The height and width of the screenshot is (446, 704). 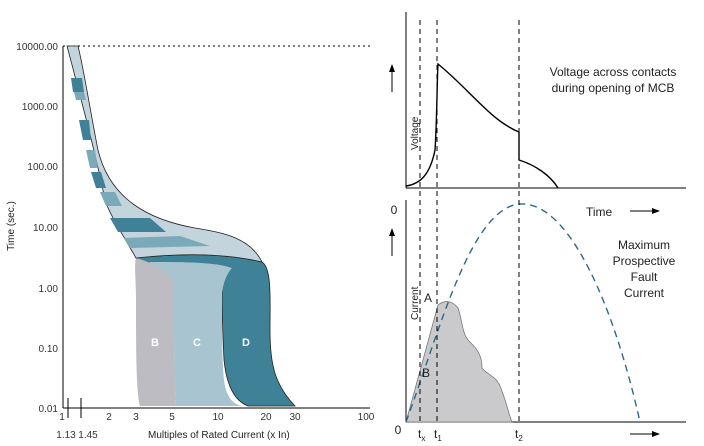 What do you see at coordinates (155, 332) in the screenshot?
I see `zone-b-region` at bounding box center [155, 332].